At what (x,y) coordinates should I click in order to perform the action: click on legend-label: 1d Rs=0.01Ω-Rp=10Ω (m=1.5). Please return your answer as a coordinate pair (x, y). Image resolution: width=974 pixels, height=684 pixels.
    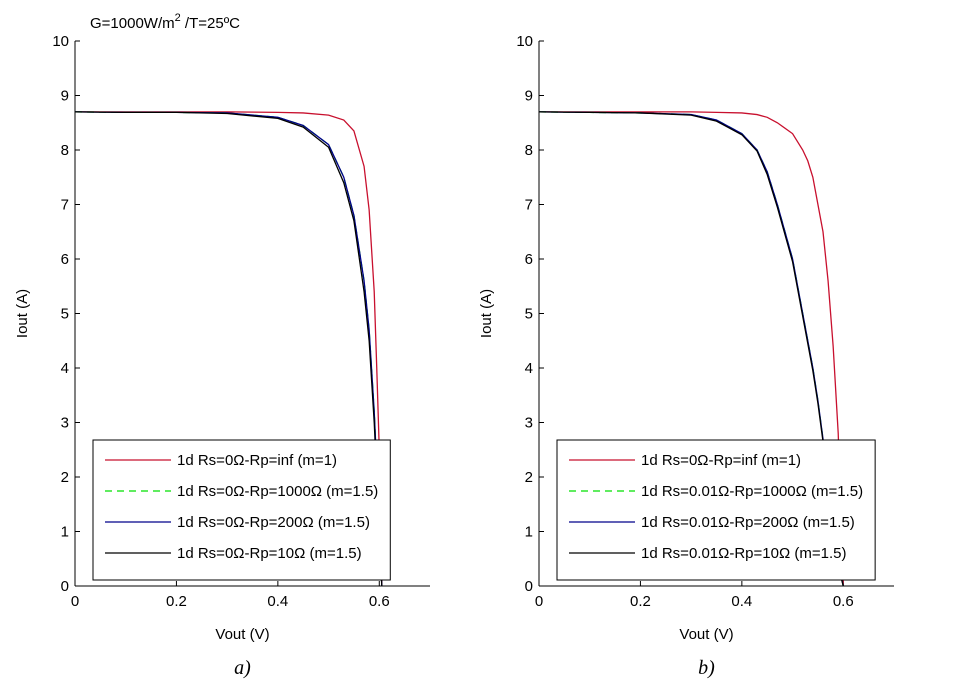
    Looking at the image, I should click on (743, 553).